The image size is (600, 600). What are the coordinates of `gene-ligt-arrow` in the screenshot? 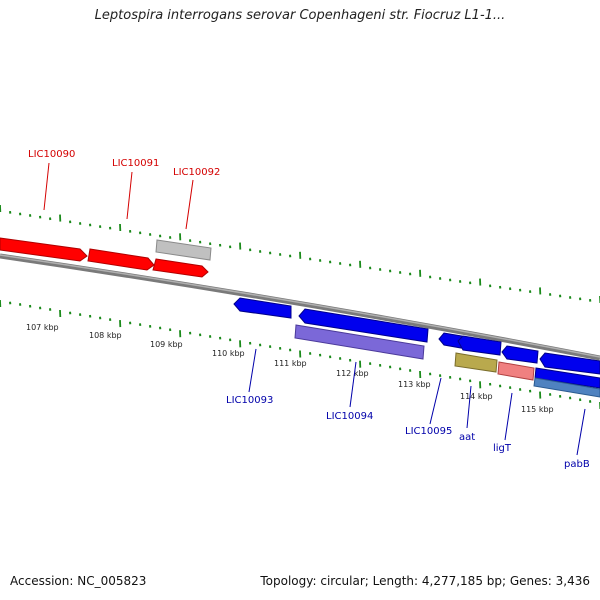 It's located at (520, 354).